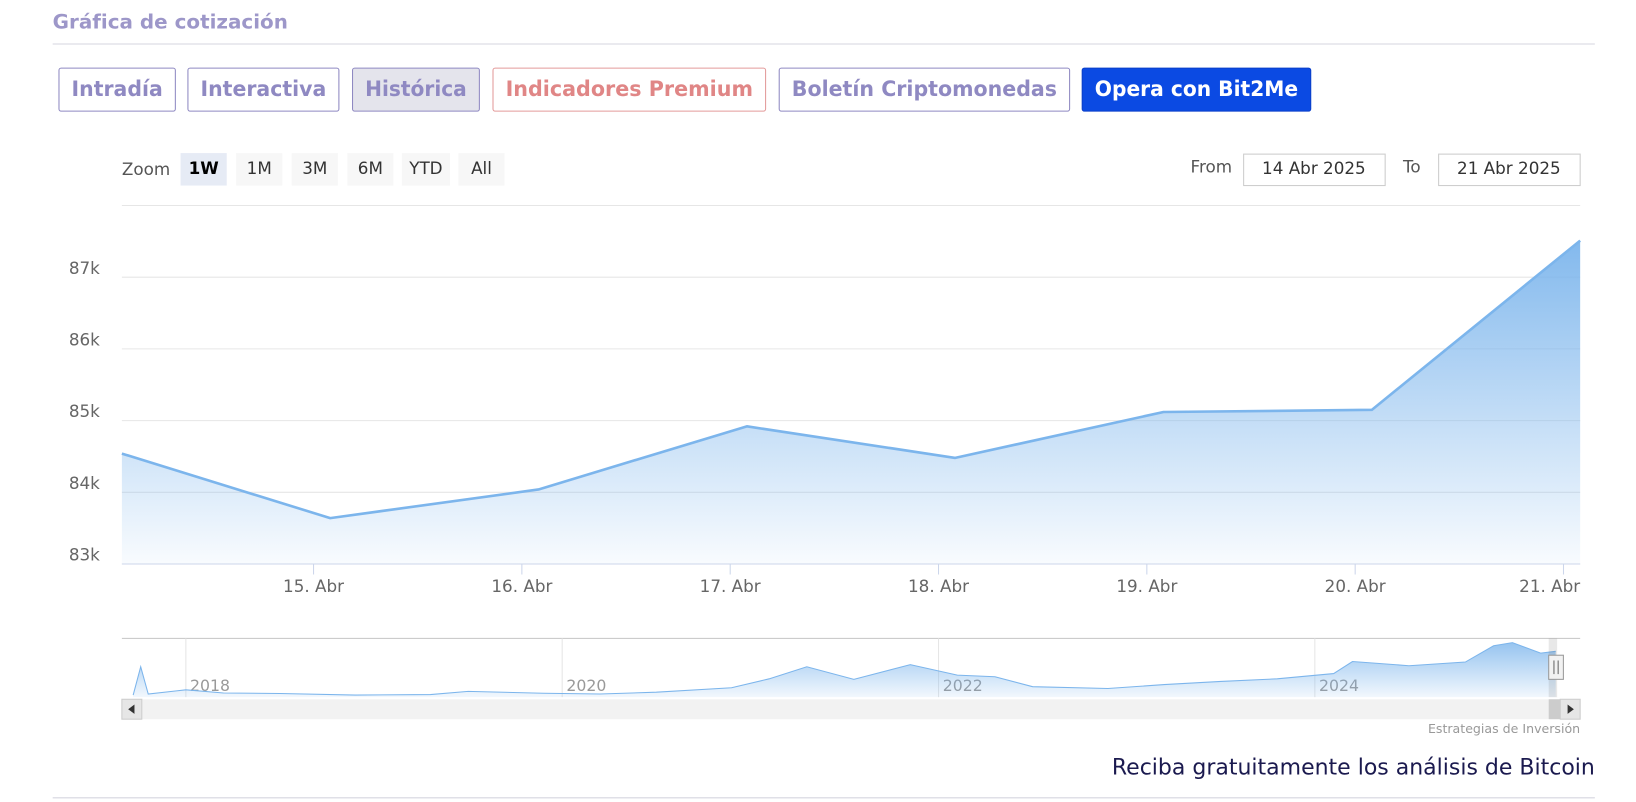  I want to click on tab-label: Opera con Bit2Me, so click(1196, 89).